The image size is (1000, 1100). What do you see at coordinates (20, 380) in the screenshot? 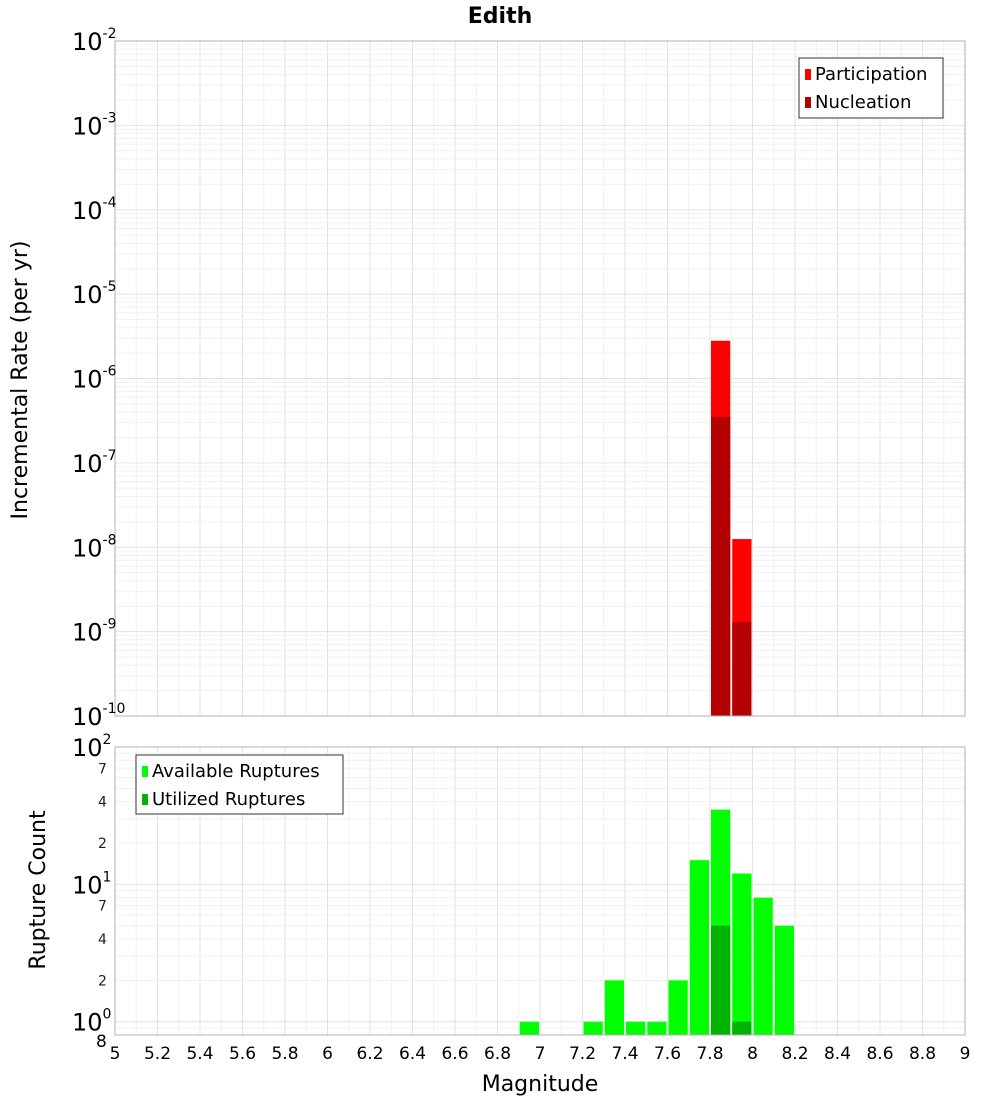
I see `y-axis-label-rate: Incremental Rate (per yr)` at bounding box center [20, 380].